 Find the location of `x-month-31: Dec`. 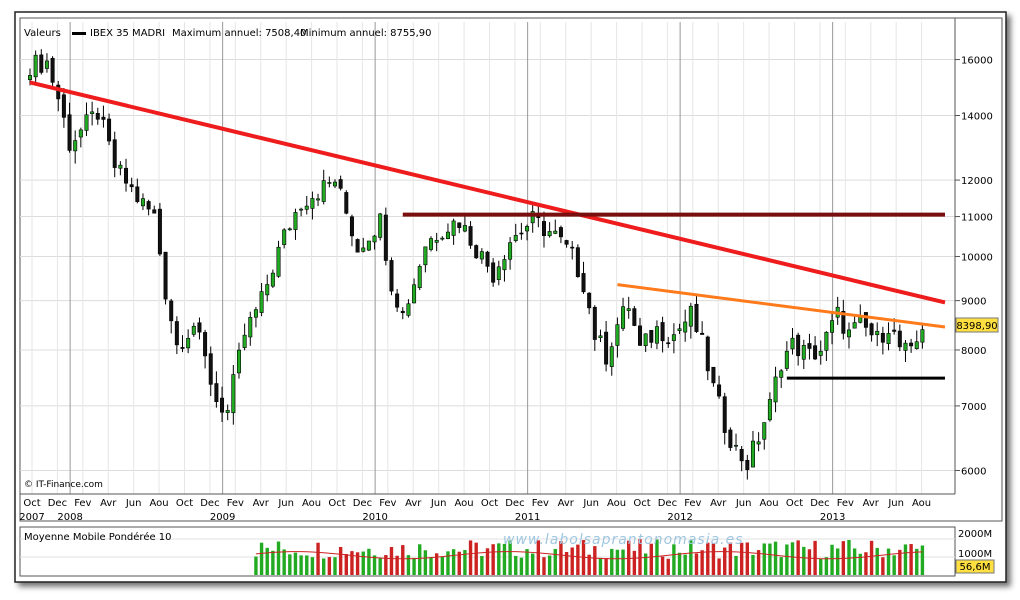

x-month-31: Dec is located at coordinates (819, 503).